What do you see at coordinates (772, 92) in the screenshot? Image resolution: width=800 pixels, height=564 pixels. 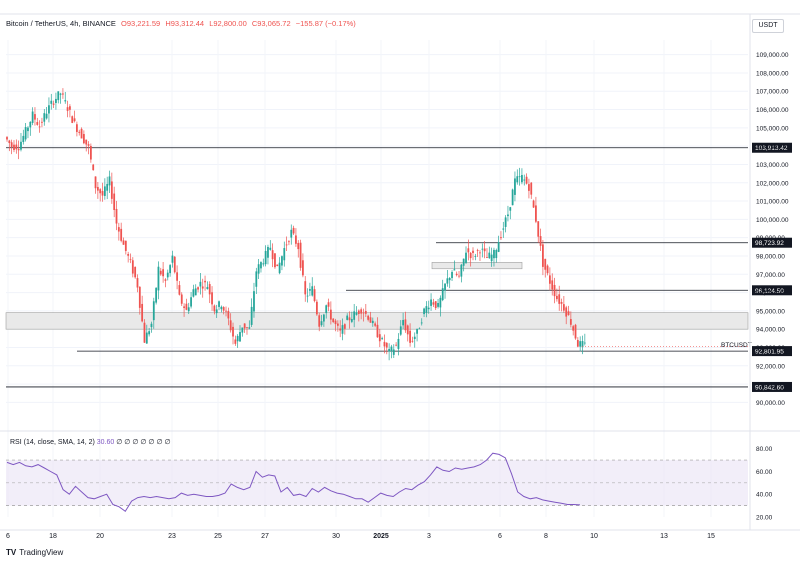 I see `price-tick-label: 107,000.00` at bounding box center [772, 92].